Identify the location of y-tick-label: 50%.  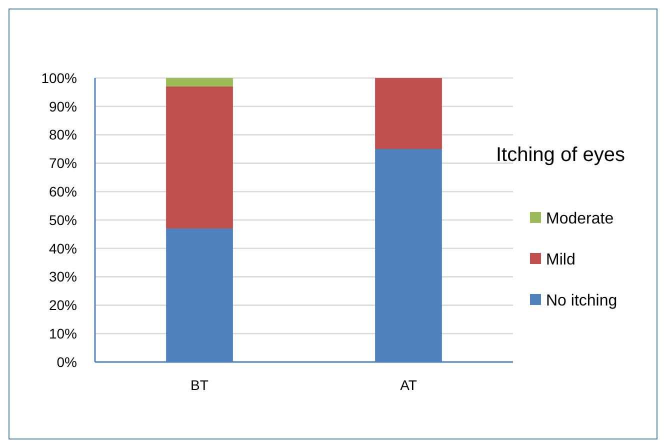
(62, 220).